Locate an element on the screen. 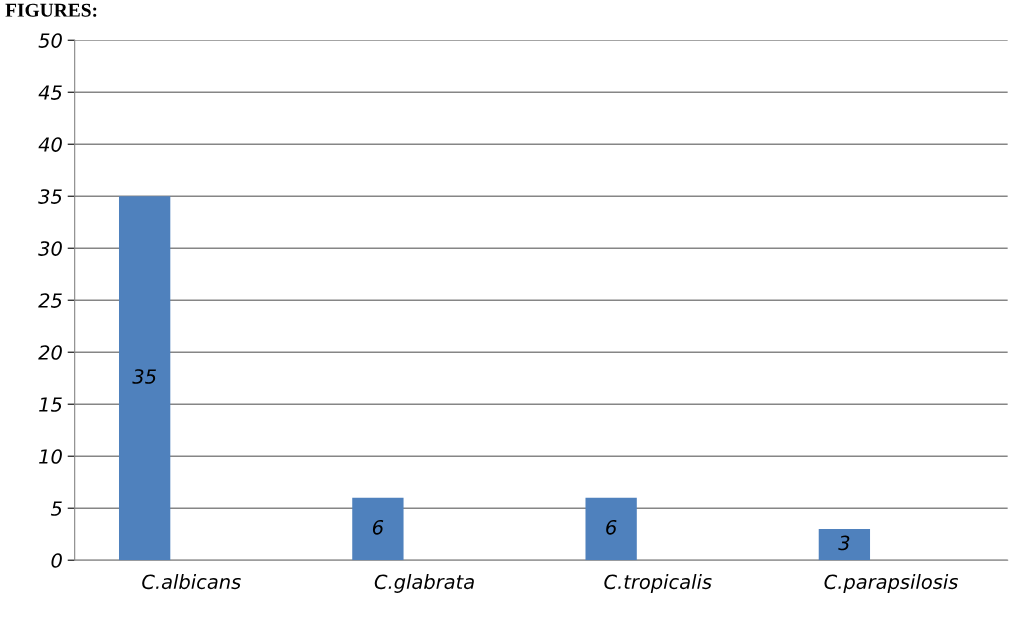 This screenshot has height=619, width=1023. y-tick-label: 20 is located at coordinates (50, 352).